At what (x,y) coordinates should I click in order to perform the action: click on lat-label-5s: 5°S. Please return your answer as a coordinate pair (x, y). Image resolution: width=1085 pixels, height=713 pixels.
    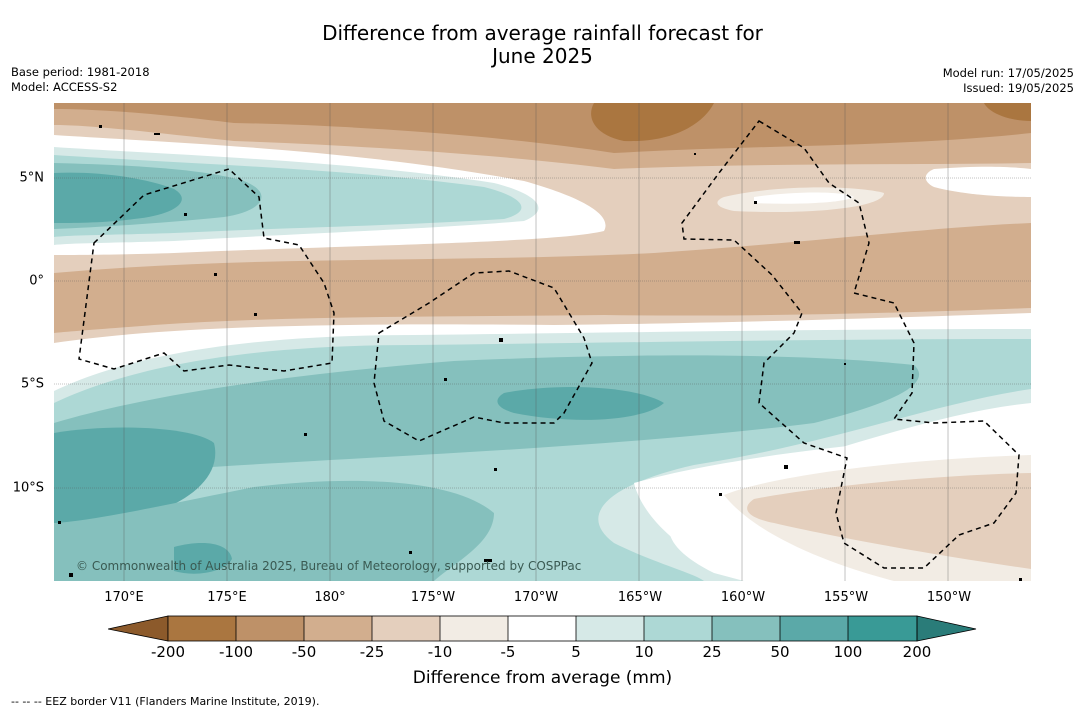
    Looking at the image, I should click on (32, 384).